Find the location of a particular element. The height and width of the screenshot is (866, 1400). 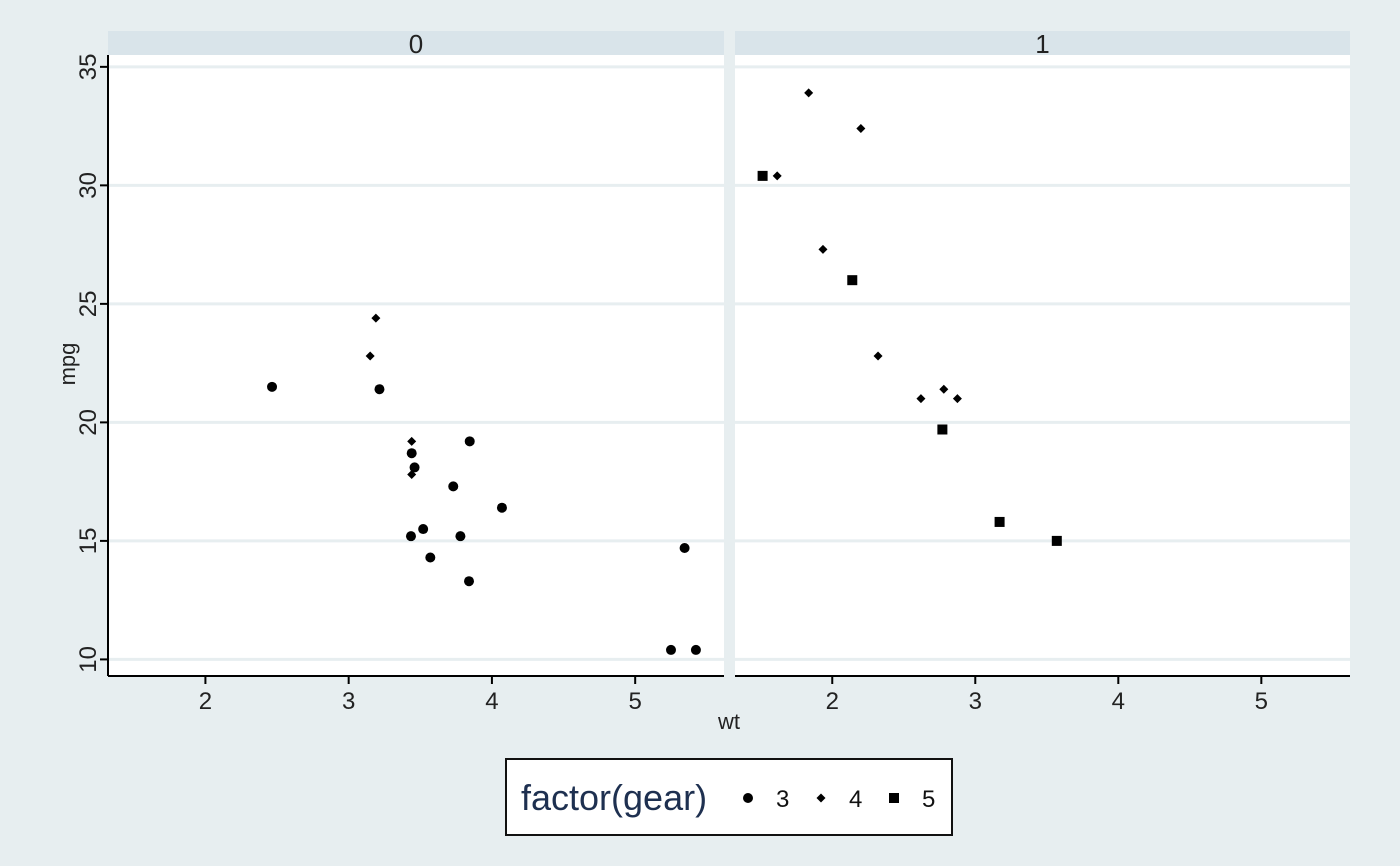

legend-box is located at coordinates (729, 797).